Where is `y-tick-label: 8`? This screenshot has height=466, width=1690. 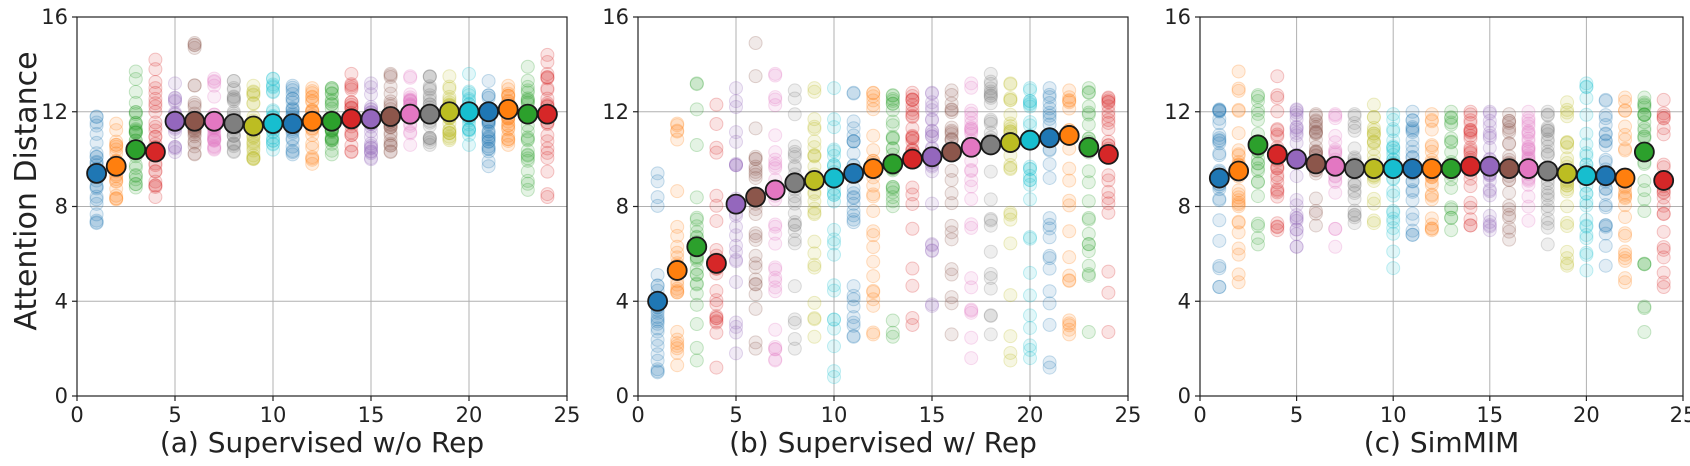 y-tick-label: 8 is located at coordinates (1184, 207).